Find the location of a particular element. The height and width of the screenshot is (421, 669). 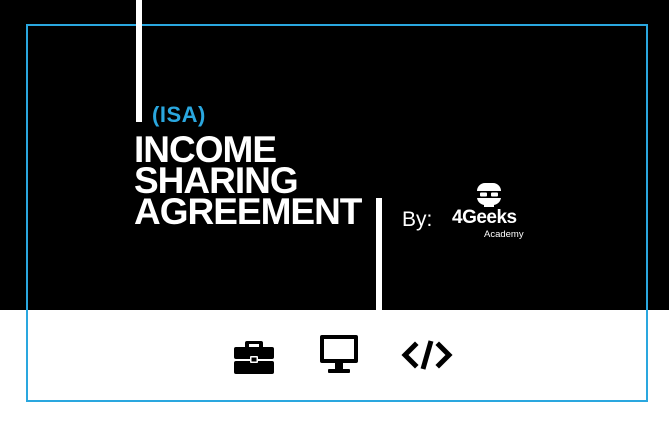

title-line: SHARING is located at coordinates (216, 180).